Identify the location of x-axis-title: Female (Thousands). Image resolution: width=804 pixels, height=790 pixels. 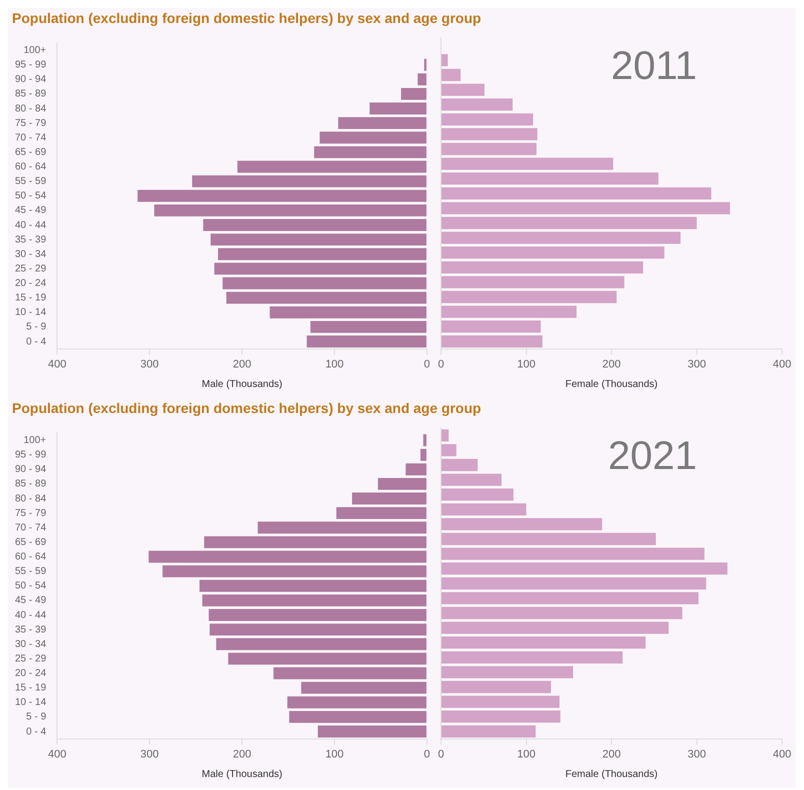
(611, 384).